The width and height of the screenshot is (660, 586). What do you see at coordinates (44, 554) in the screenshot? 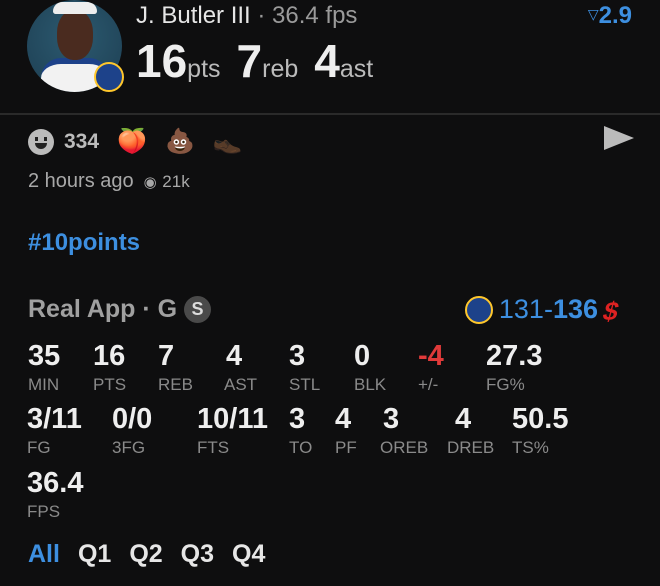
I see `tab-all: All` at bounding box center [44, 554].